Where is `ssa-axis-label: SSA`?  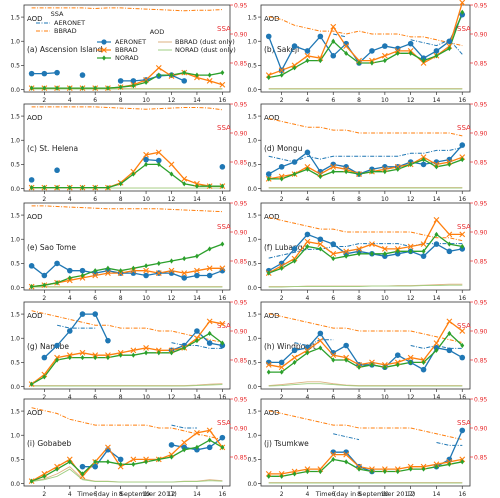
ssa-axis-label: SSA is located at coordinates (464, 423).